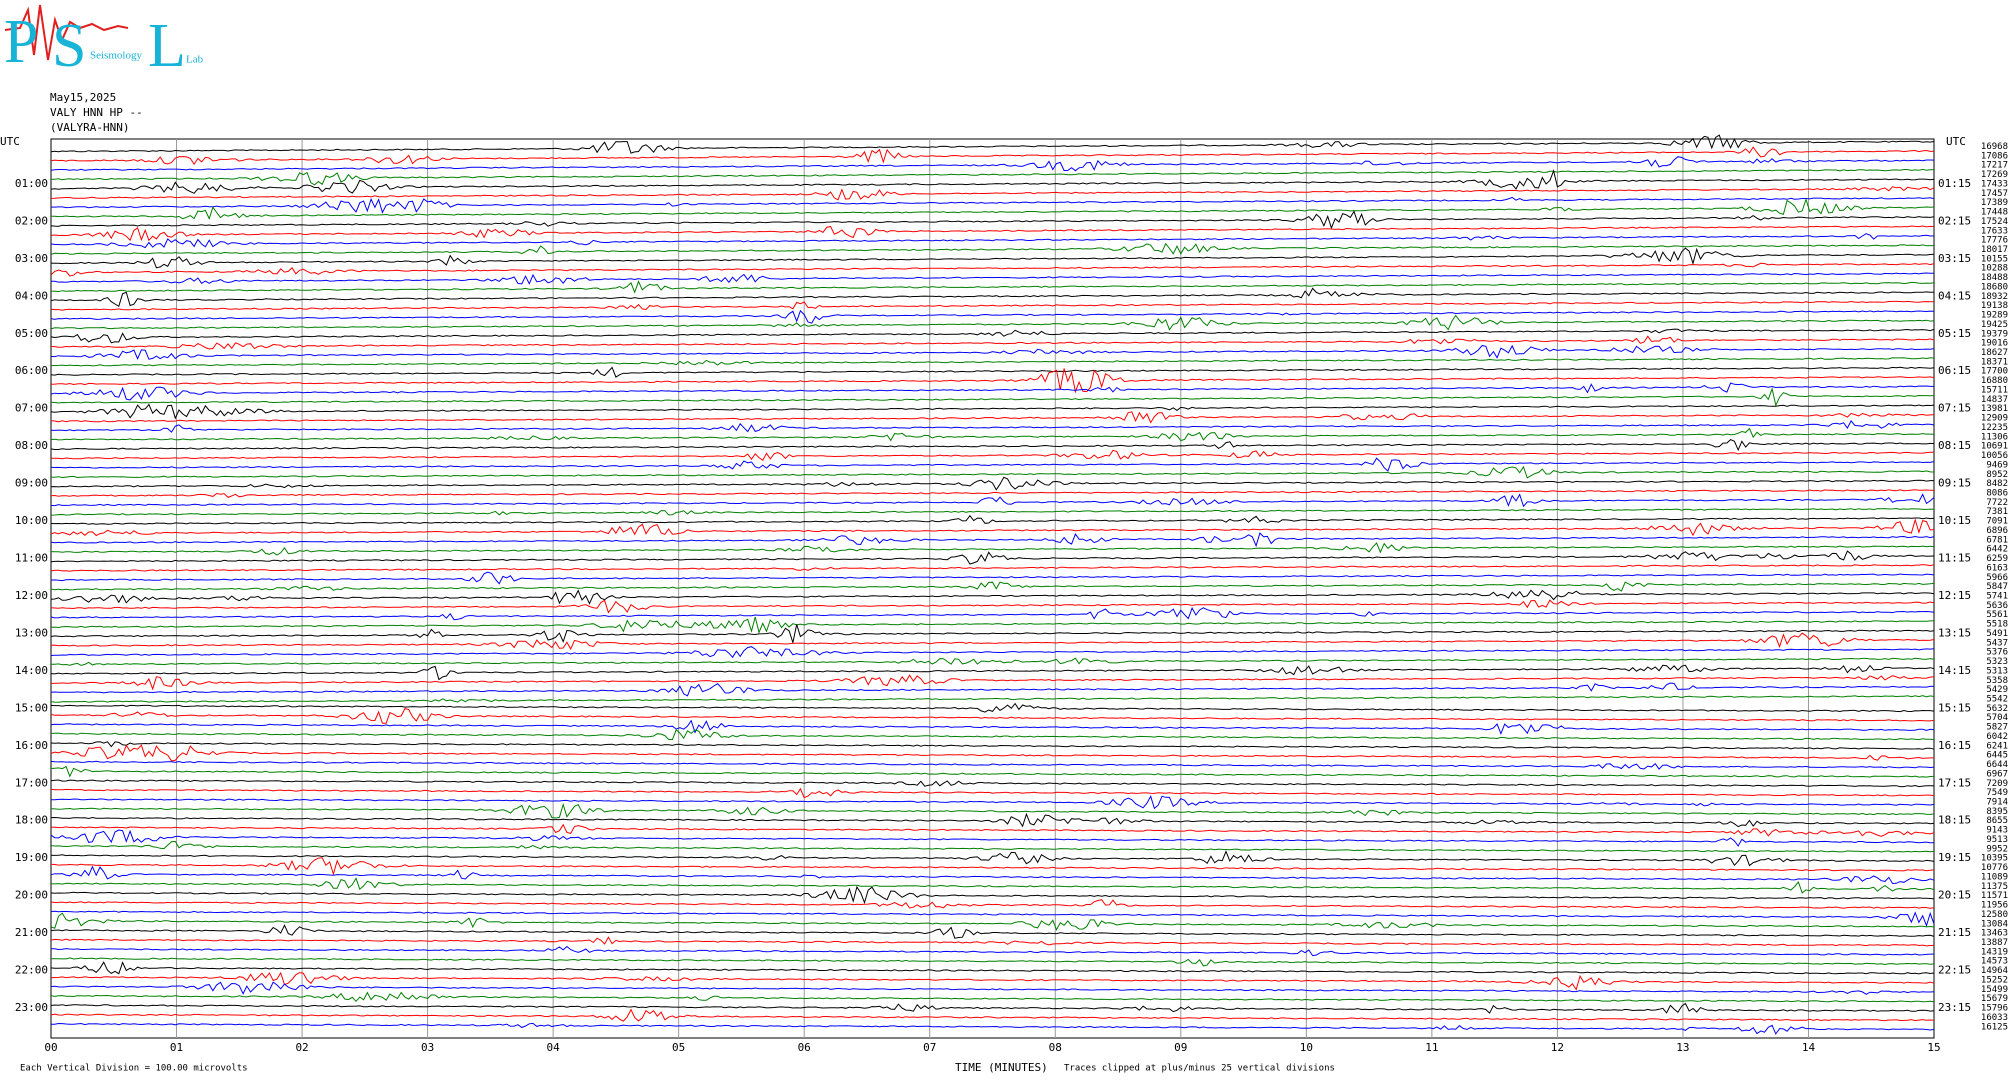 The height and width of the screenshot is (1080, 2010). Describe the element at coordinates (1994, 980) in the screenshot. I see `trace-value: 15252` at that location.